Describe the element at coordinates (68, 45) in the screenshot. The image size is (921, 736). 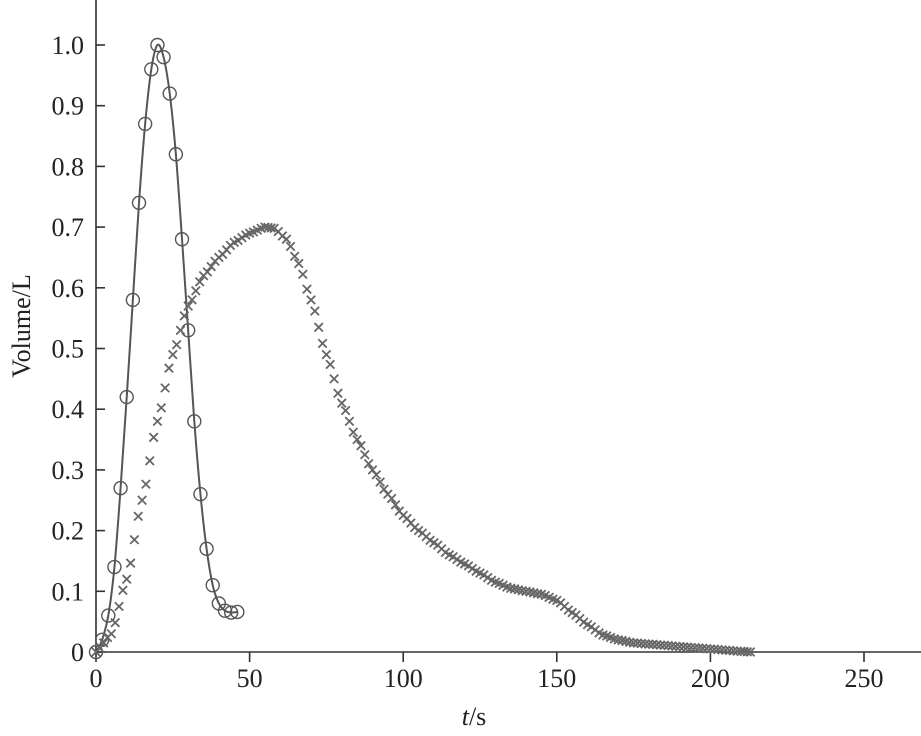
I see `y-tick-label: 1.0` at that location.